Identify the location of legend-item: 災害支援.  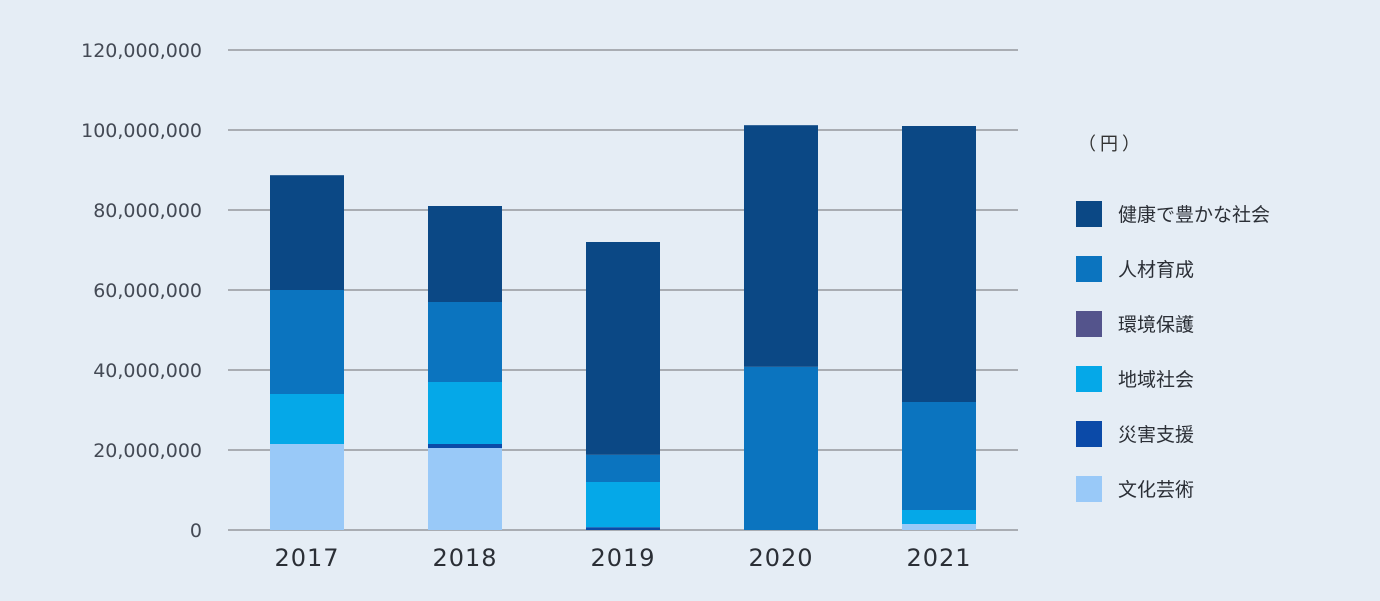
(1173, 433).